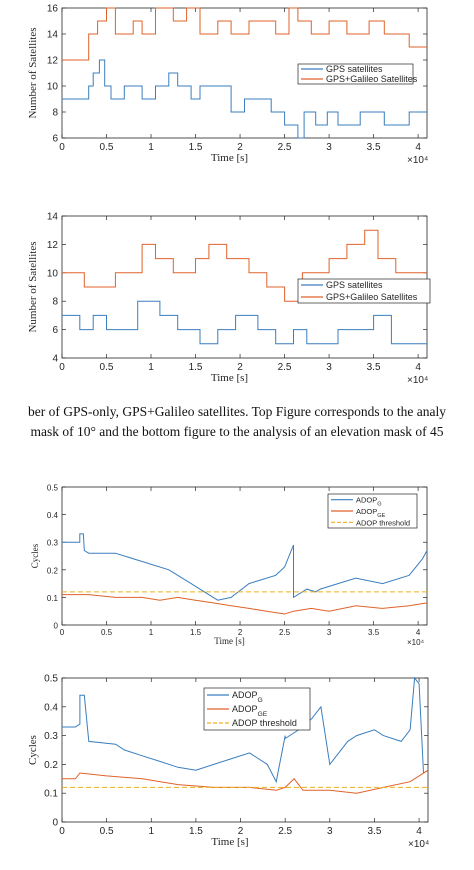 This screenshot has height=870, width=474. I want to click on y-tick-label: 16, so click(53, 9).